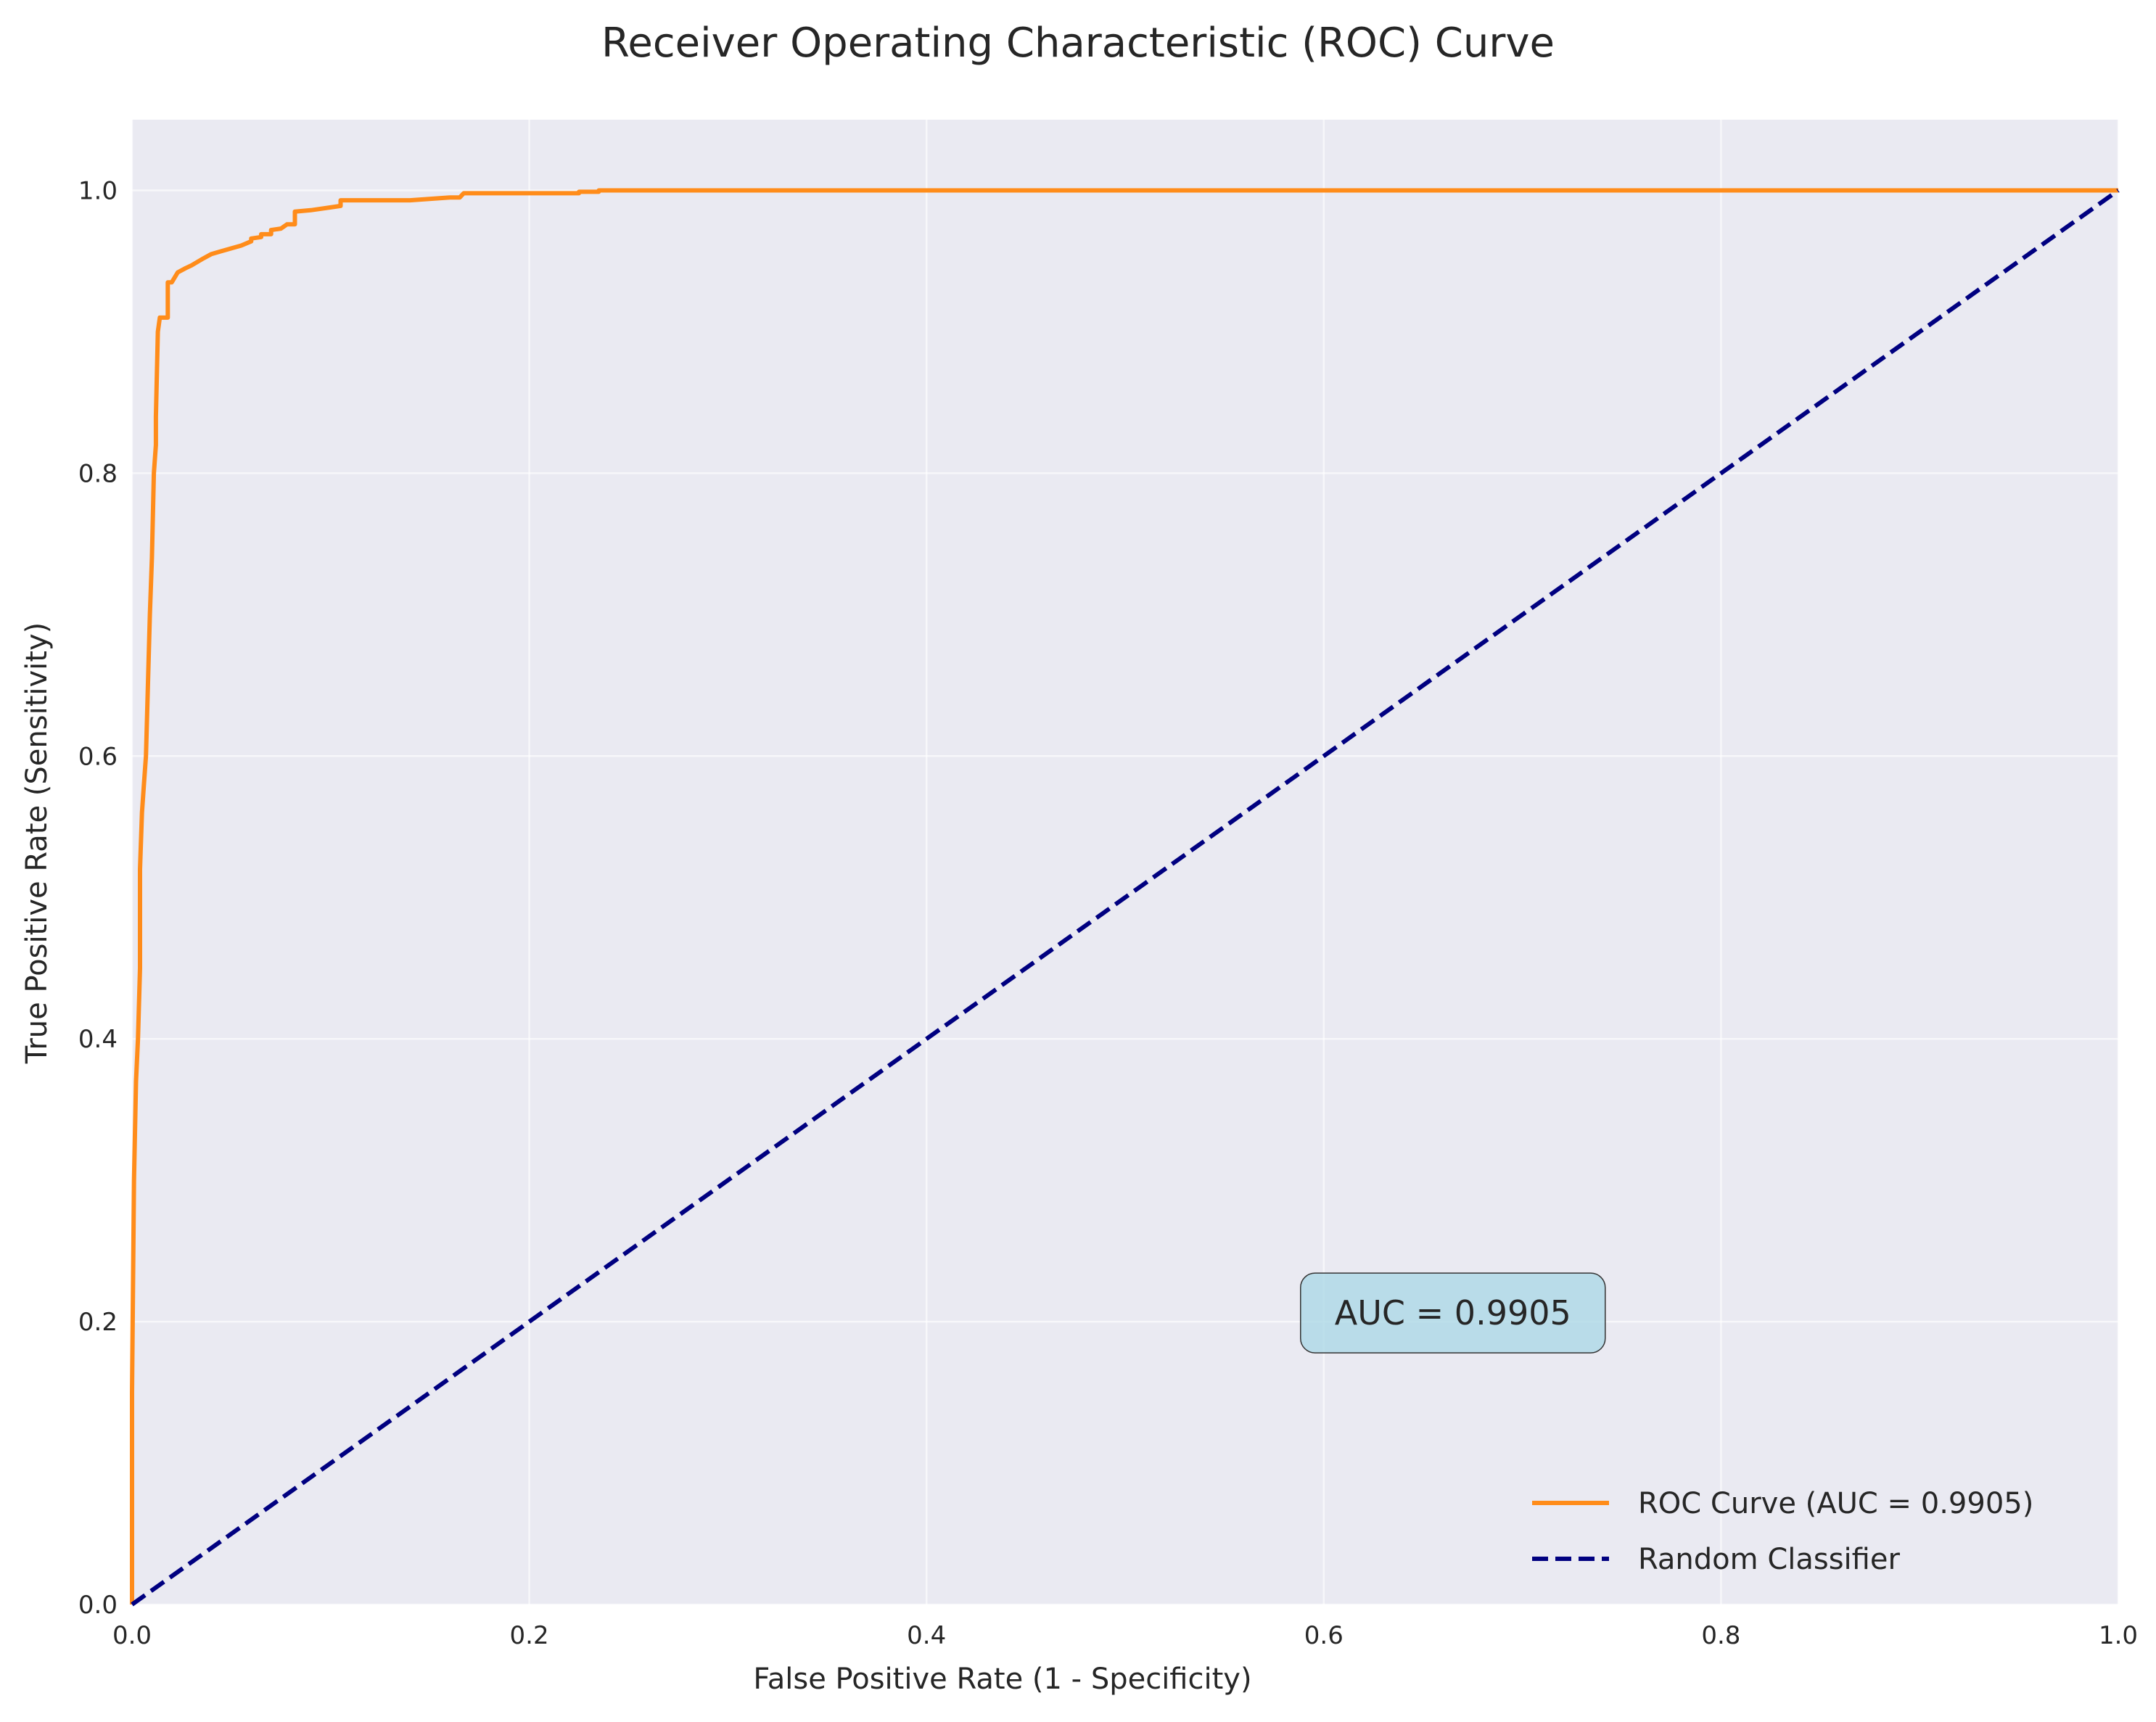 The image size is (2156, 1722). What do you see at coordinates (37, 843) in the screenshot?
I see `y-axis-label: True Positive Rate (Sensitivity)` at bounding box center [37, 843].